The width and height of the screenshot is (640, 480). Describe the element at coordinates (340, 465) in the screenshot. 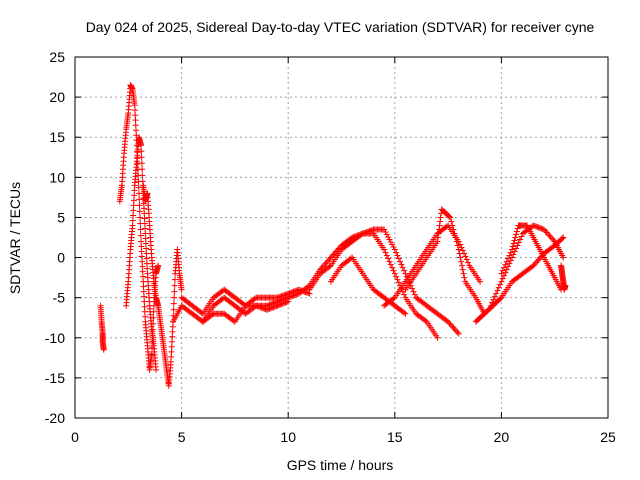

I see `x-axis-label: GPS time / hours` at that location.